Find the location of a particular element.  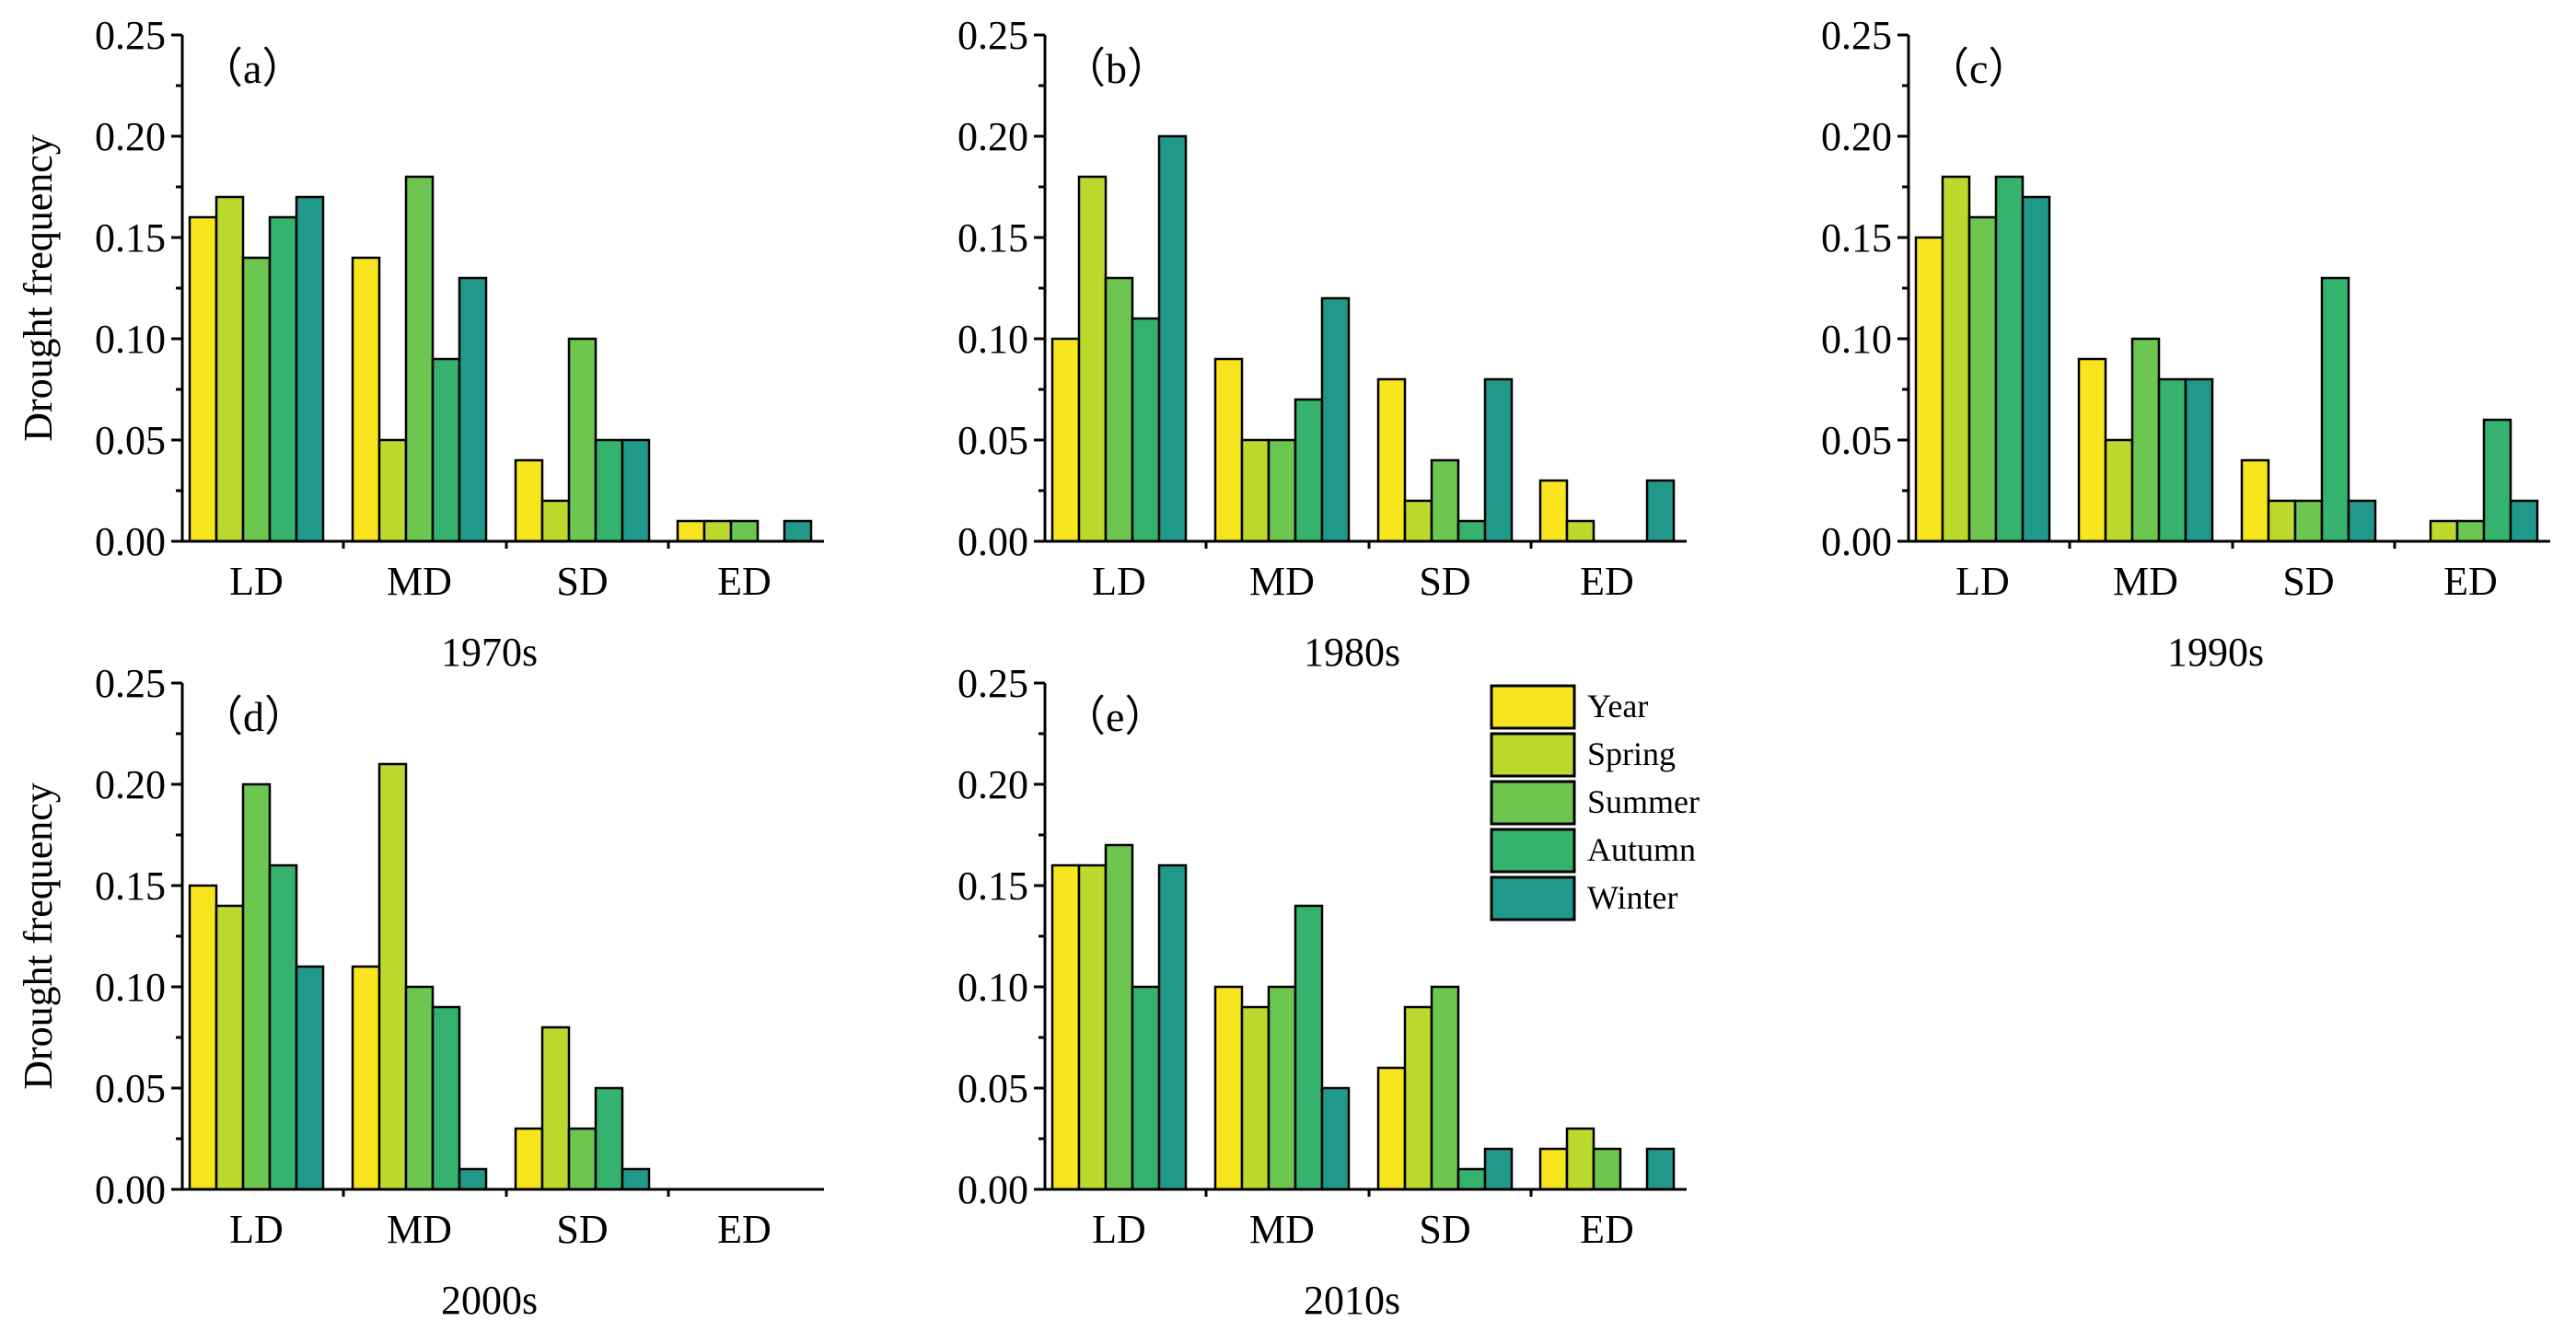

legend-label: Spring is located at coordinates (1631, 754).